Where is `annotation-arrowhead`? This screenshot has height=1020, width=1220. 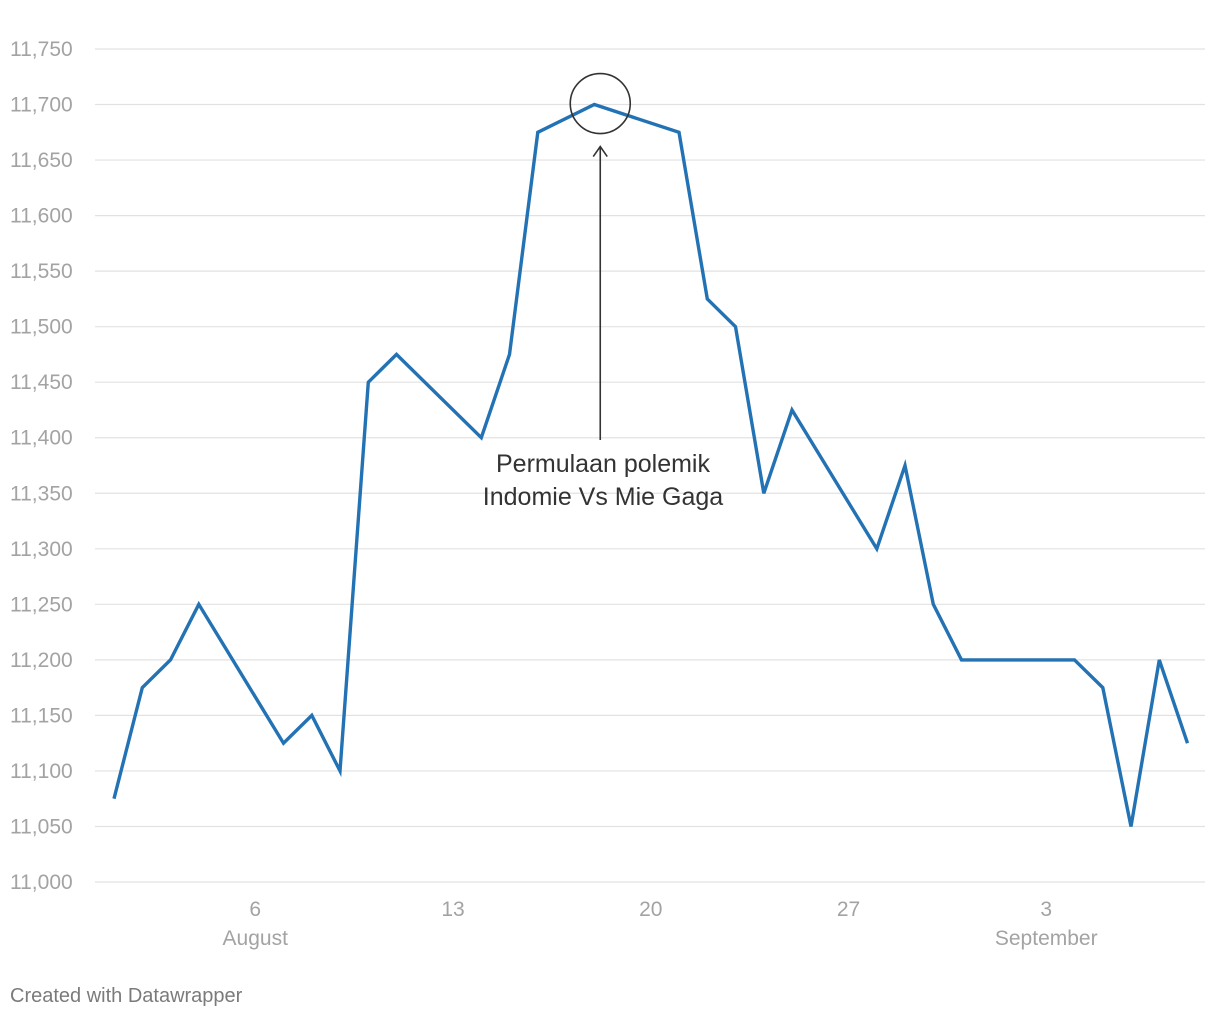 annotation-arrowhead is located at coordinates (600, 151).